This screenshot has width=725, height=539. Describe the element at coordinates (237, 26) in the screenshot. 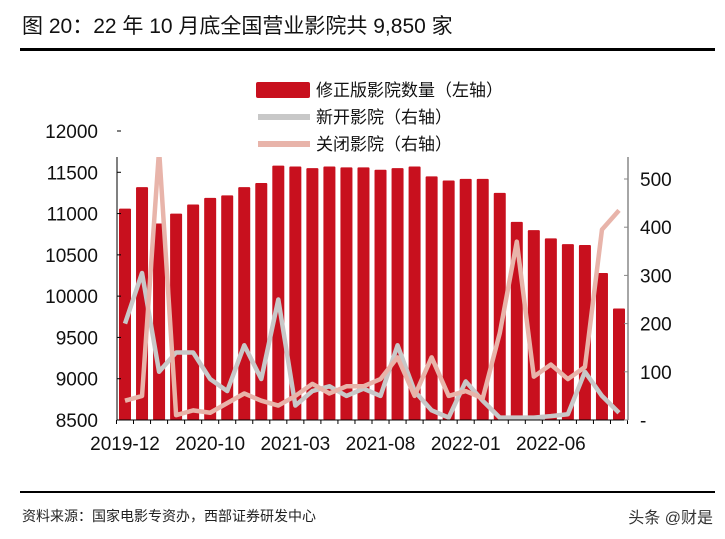

I see `figure-title: 图 20：22 年 10 月底全国营业影院共 9,850 家` at that location.